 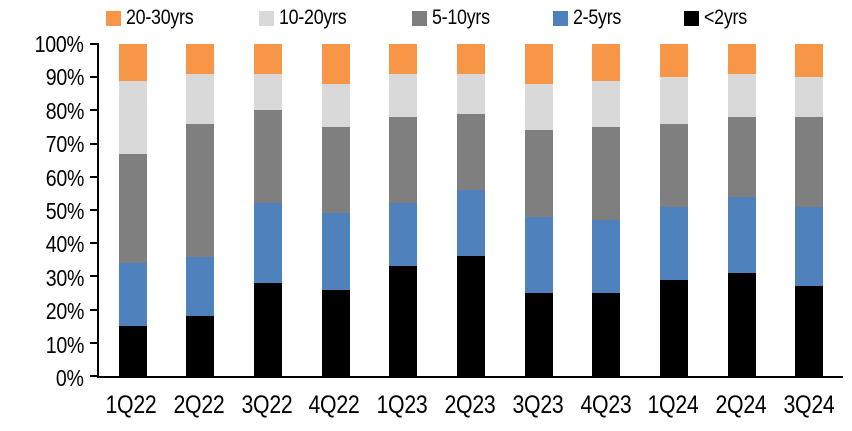 What do you see at coordinates (132, 351) in the screenshot?
I see `bar-segment-1q22-2yrs` at bounding box center [132, 351].